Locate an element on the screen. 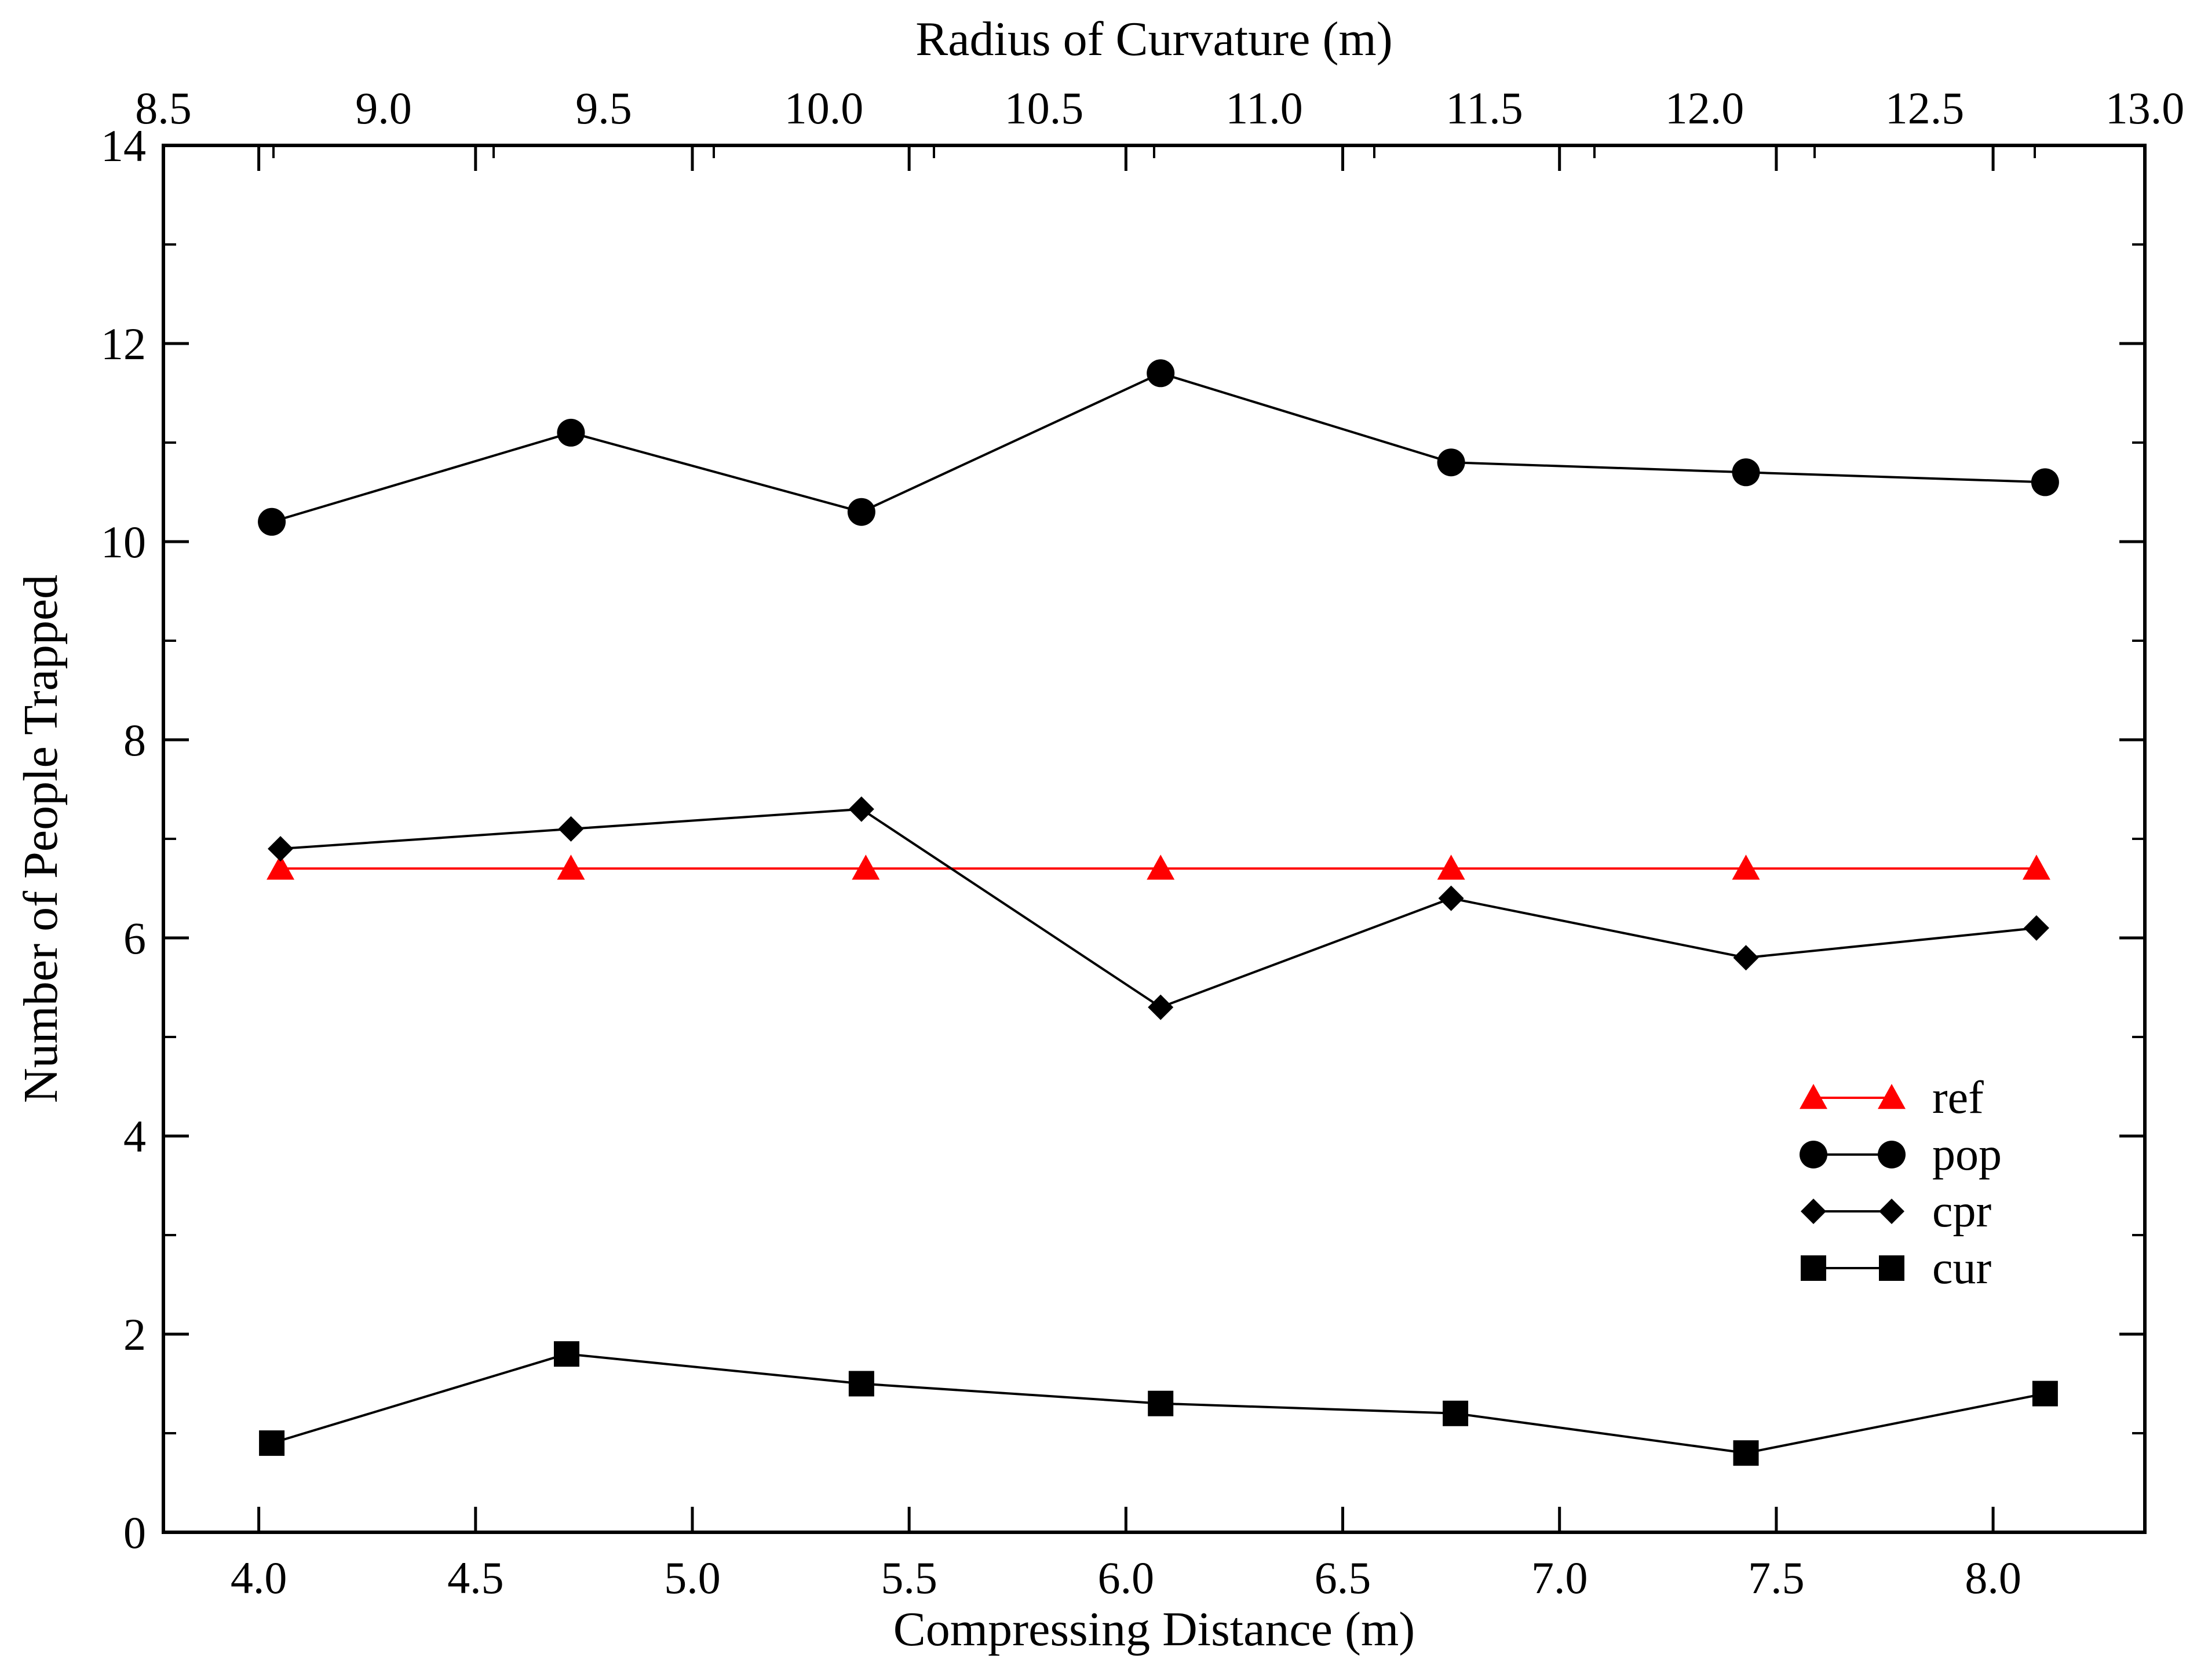 This screenshot has height=1680, width=2208. y-tick-label: 0 is located at coordinates (134, 1533).